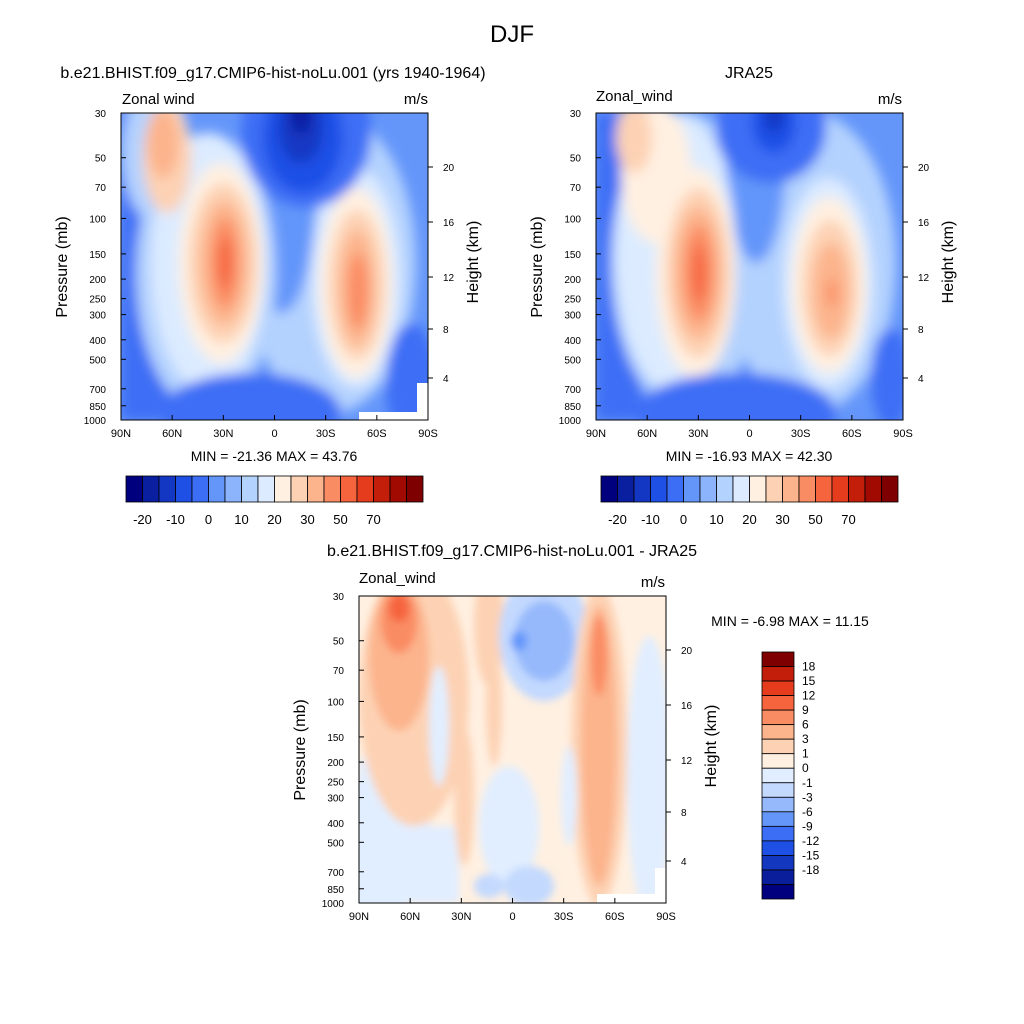  What do you see at coordinates (373, 519) in the screenshot?
I see `colorbar-label: 70` at bounding box center [373, 519].